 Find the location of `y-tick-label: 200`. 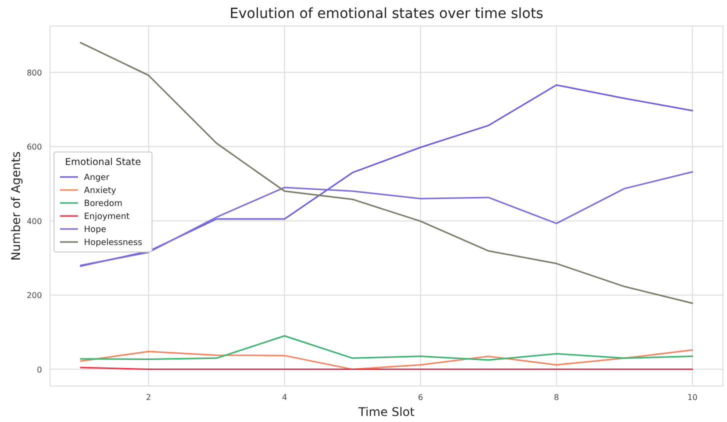

y-tick-label: 200 is located at coordinates (34, 295).